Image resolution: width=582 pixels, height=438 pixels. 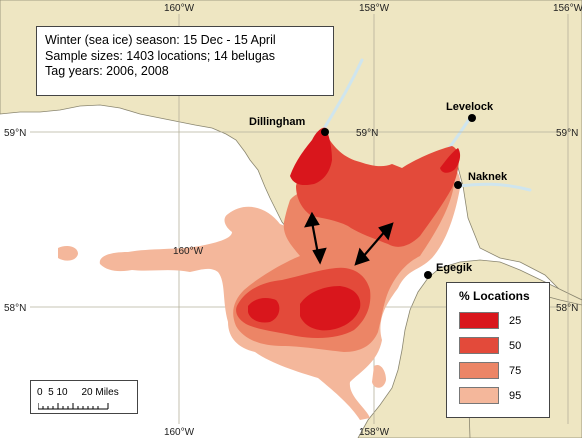 What do you see at coordinates (515, 320) in the screenshot?
I see `legend-label-25: 25` at bounding box center [515, 320].